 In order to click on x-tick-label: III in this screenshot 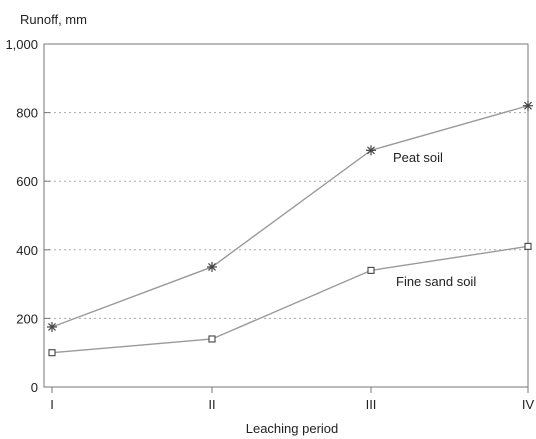, I will do `click(371, 404)`.